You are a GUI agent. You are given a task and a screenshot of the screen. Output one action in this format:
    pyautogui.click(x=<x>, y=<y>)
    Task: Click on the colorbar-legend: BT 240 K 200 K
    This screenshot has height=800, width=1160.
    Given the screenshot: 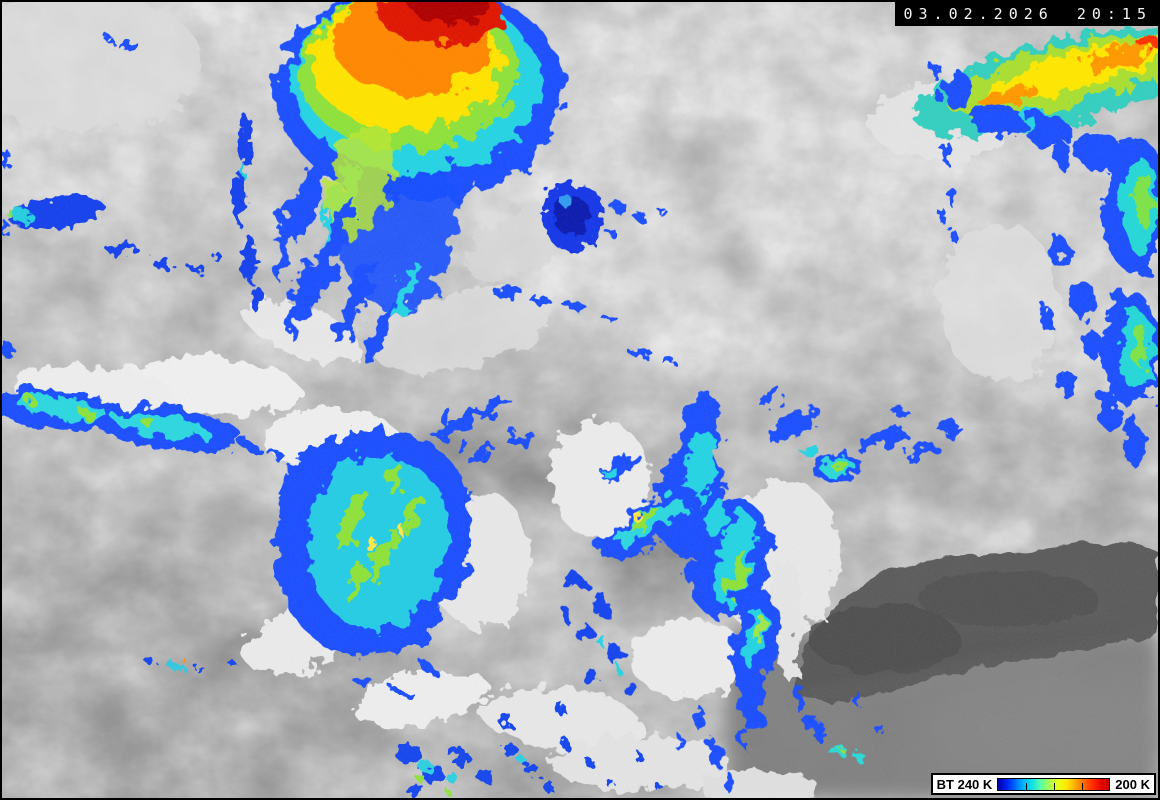 What is the action you would take?
    pyautogui.click(x=1043, y=784)
    